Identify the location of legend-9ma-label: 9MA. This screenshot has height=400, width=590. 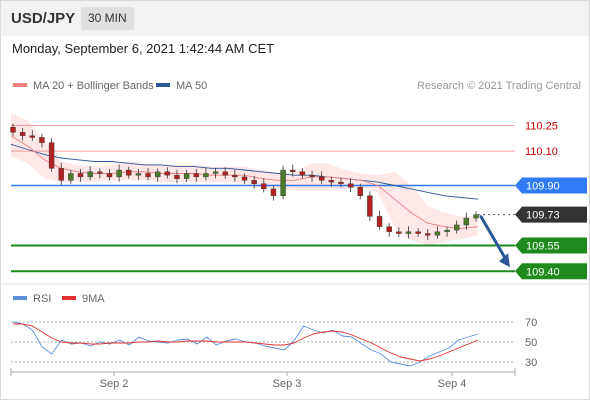
(93, 299).